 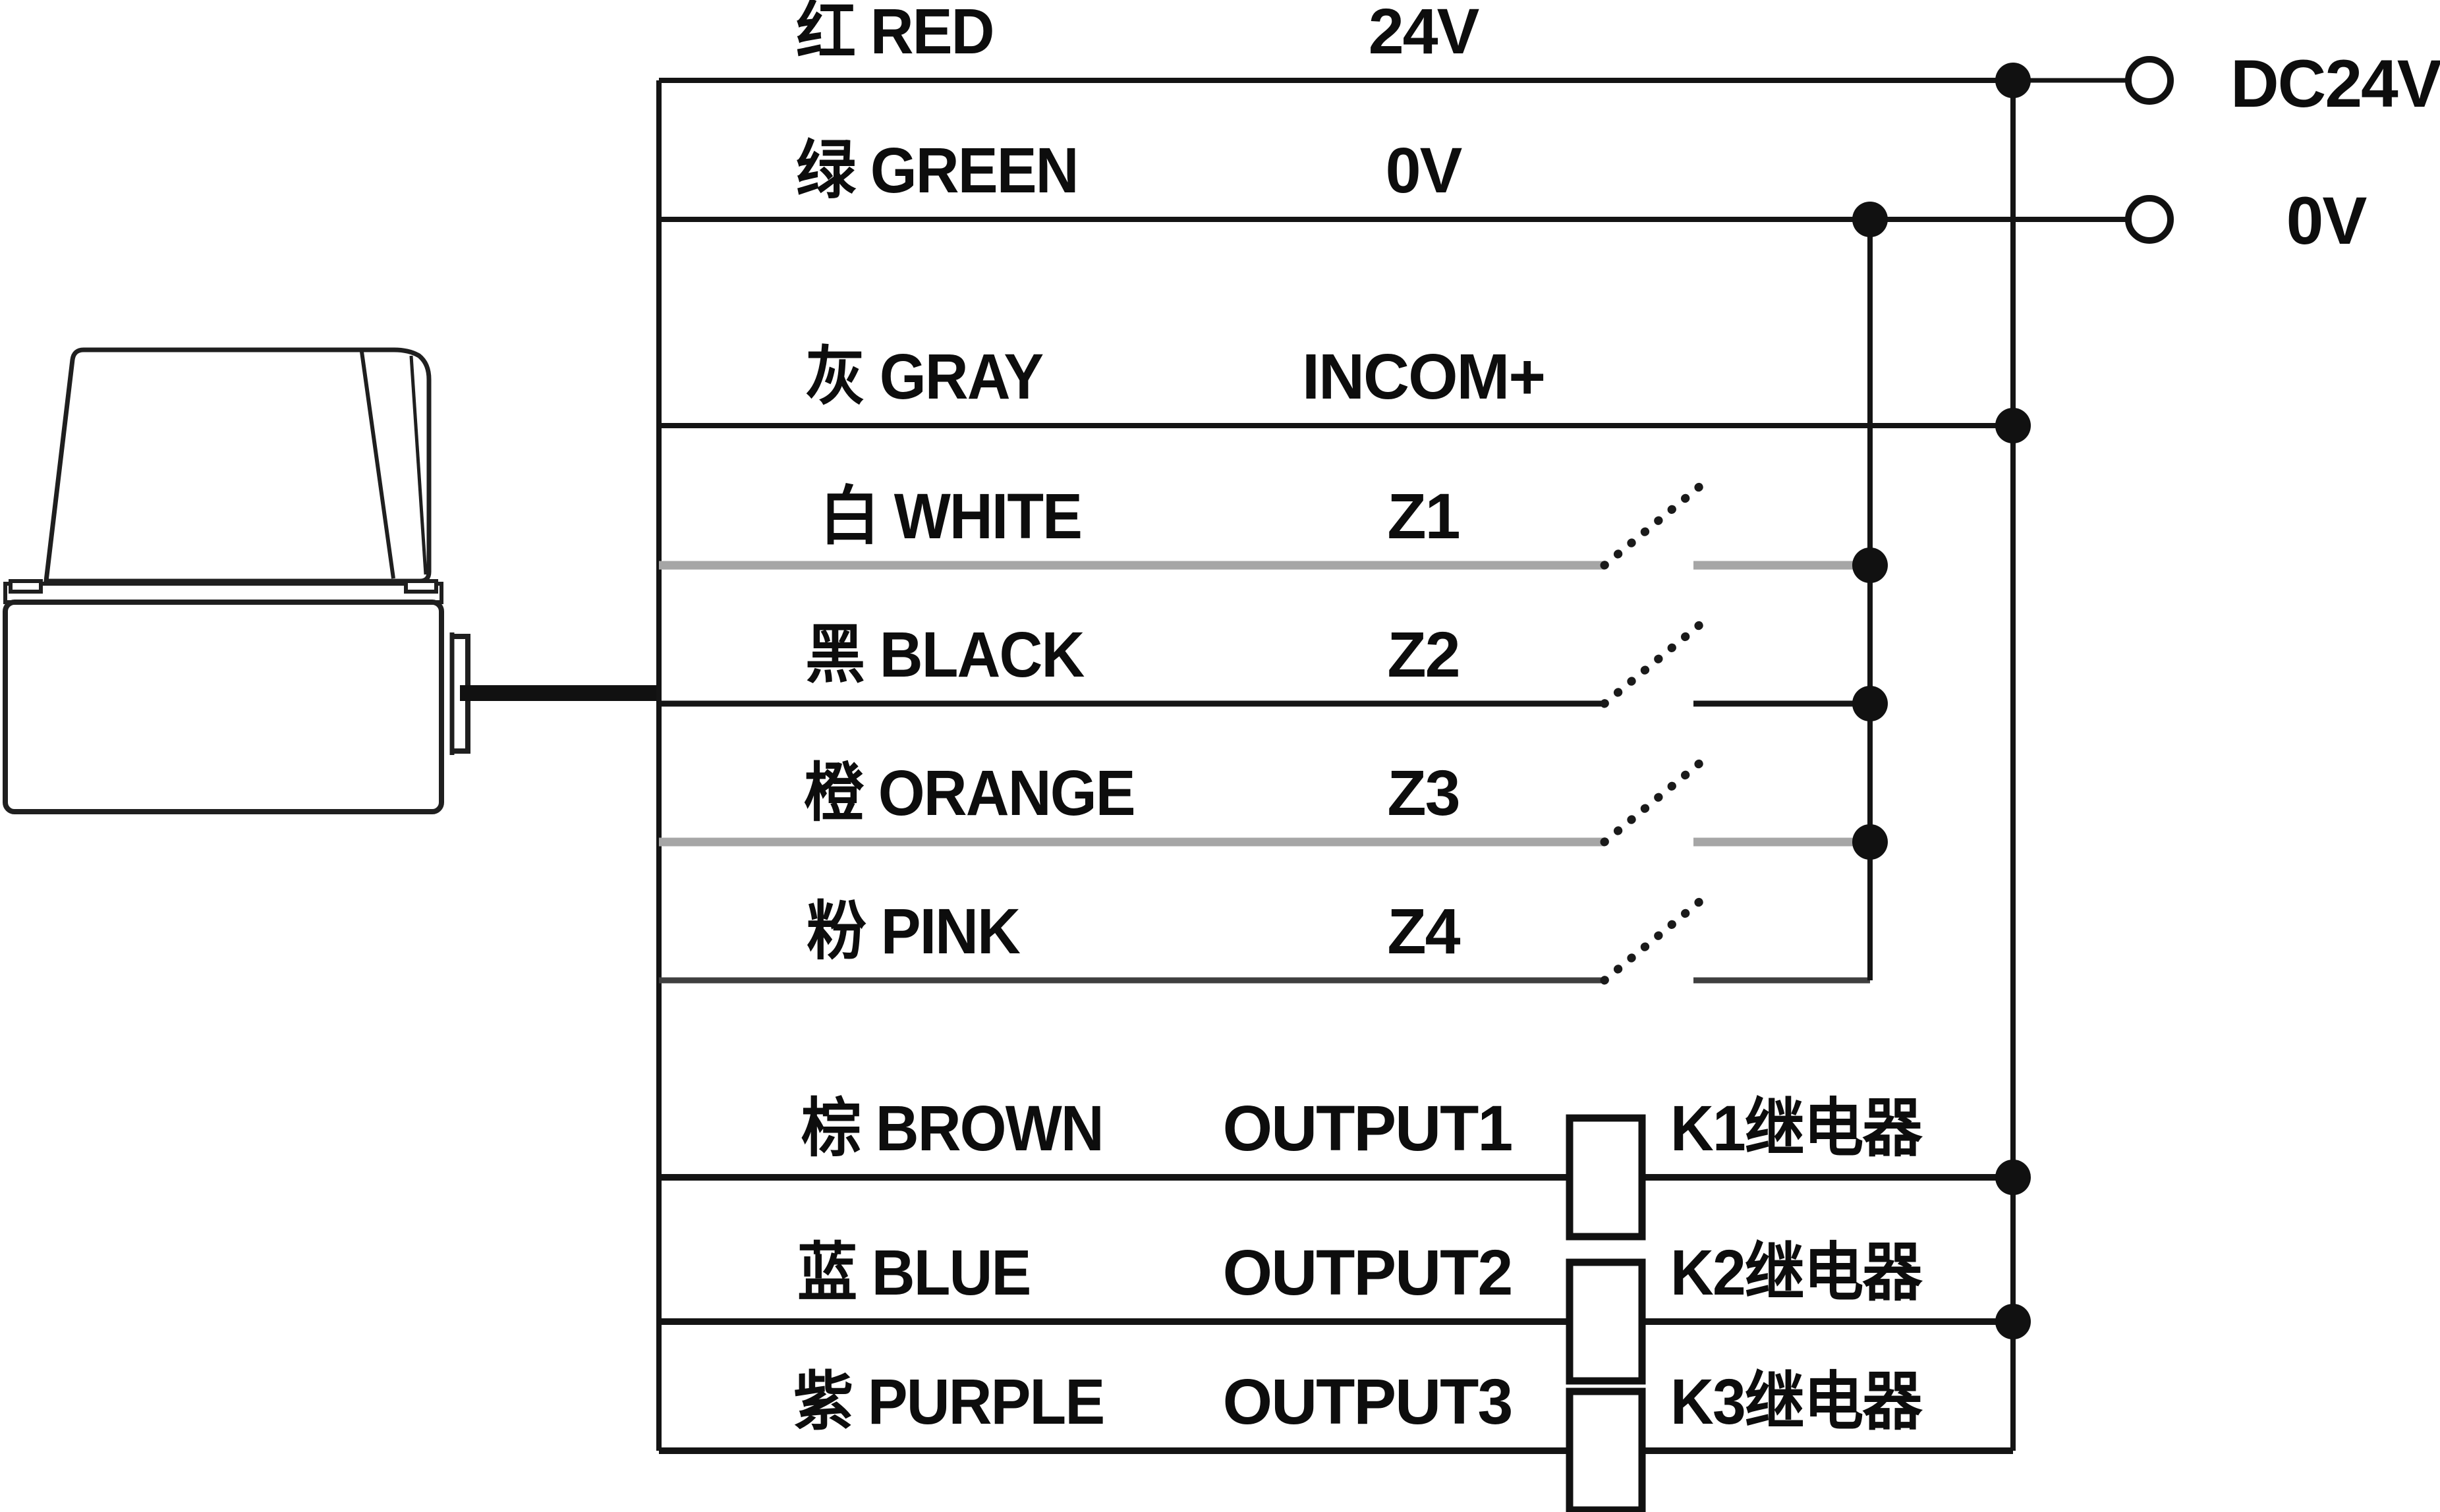 I want to click on relay-label-k3: K3继电器, so click(x=1796, y=1402).